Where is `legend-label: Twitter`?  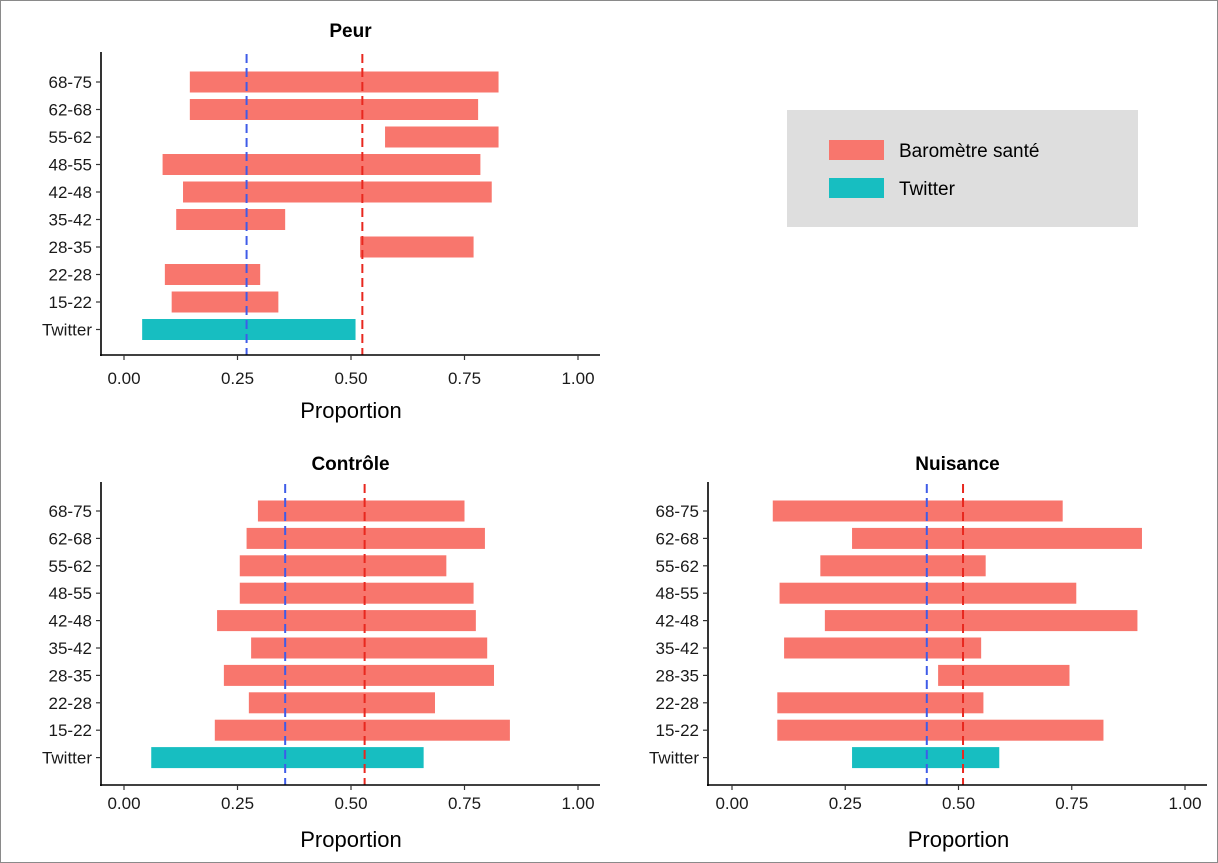 legend-label: Twitter is located at coordinates (927, 189).